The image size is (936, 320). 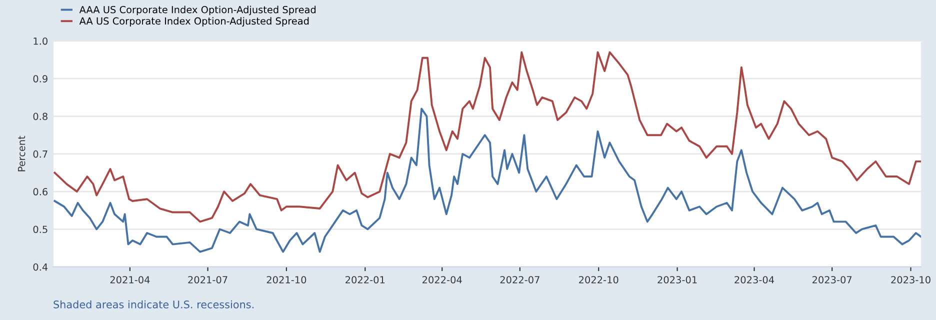 I want to click on legend-label: AAA US Corporate Index Option-Adjusted Spread, so click(x=197, y=11).